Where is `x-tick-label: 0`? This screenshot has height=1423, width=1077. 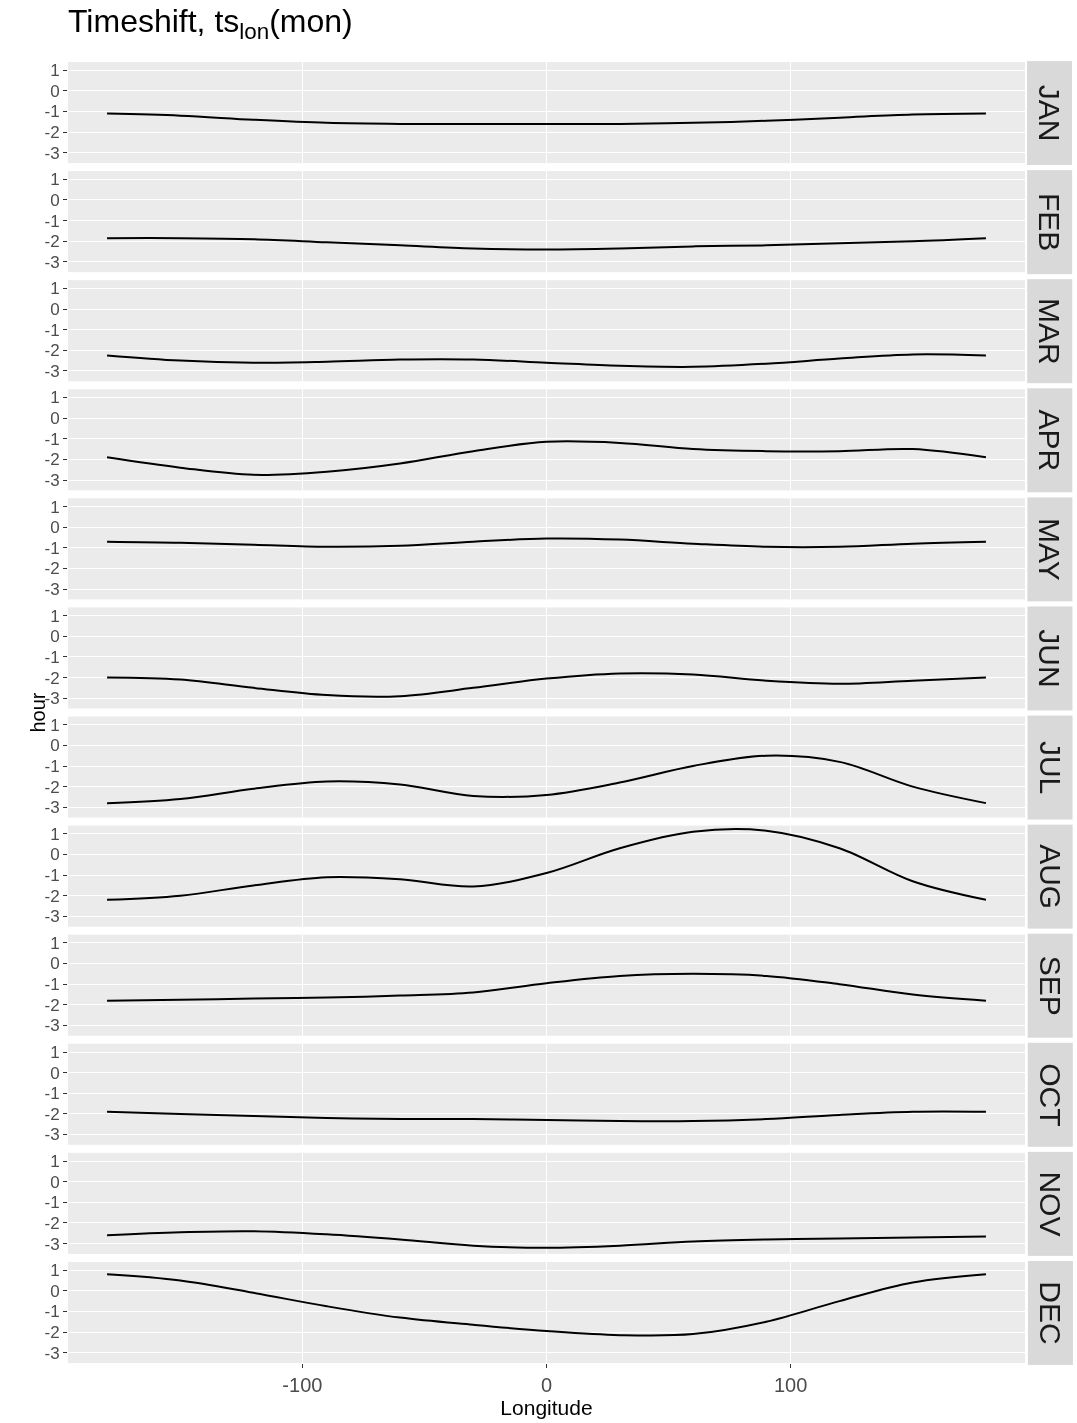
x-tick-label: 0 is located at coordinates (546, 1385).